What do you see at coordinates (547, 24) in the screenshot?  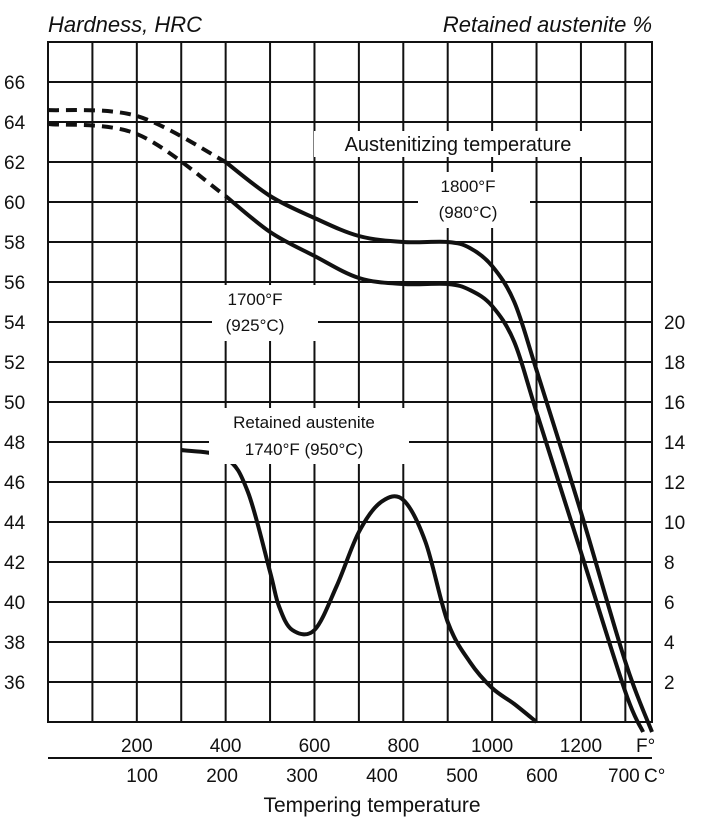 I see `right-axis-title: Retained austenite %` at bounding box center [547, 24].